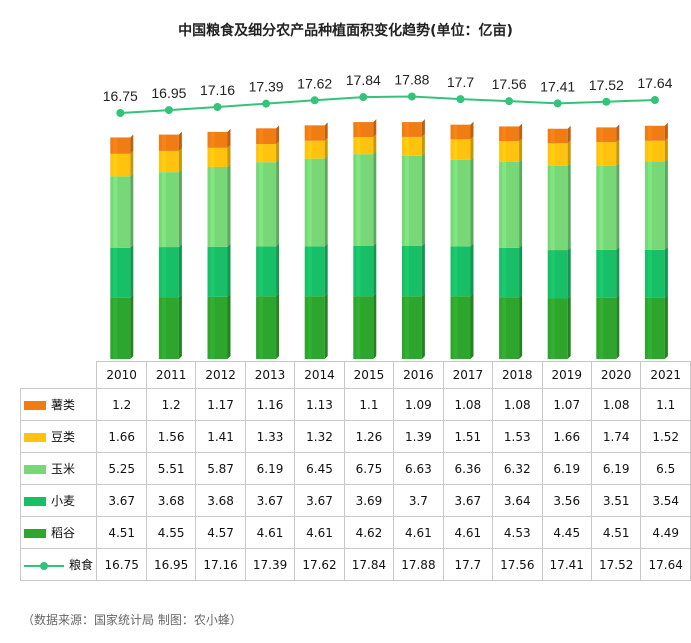 This screenshot has width=691, height=643. Describe the element at coordinates (665, 375) in the screenshot. I see `tick-label: 2021` at that location.